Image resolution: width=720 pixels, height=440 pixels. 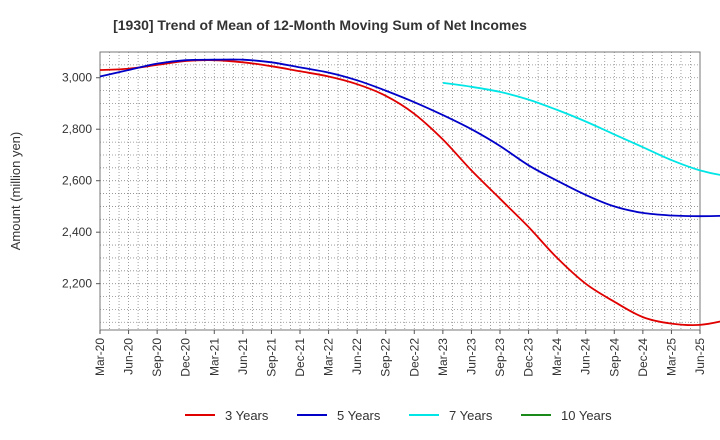 I want to click on x-tick-label: Dec-22, so click(x=414, y=357).